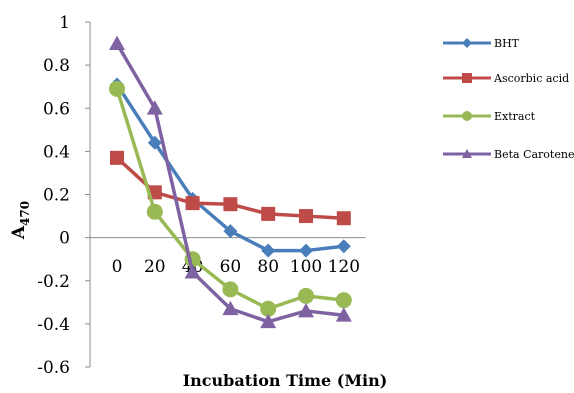  I want to click on legend-entry-beta-carotene: Beta Carotene, so click(508, 154).